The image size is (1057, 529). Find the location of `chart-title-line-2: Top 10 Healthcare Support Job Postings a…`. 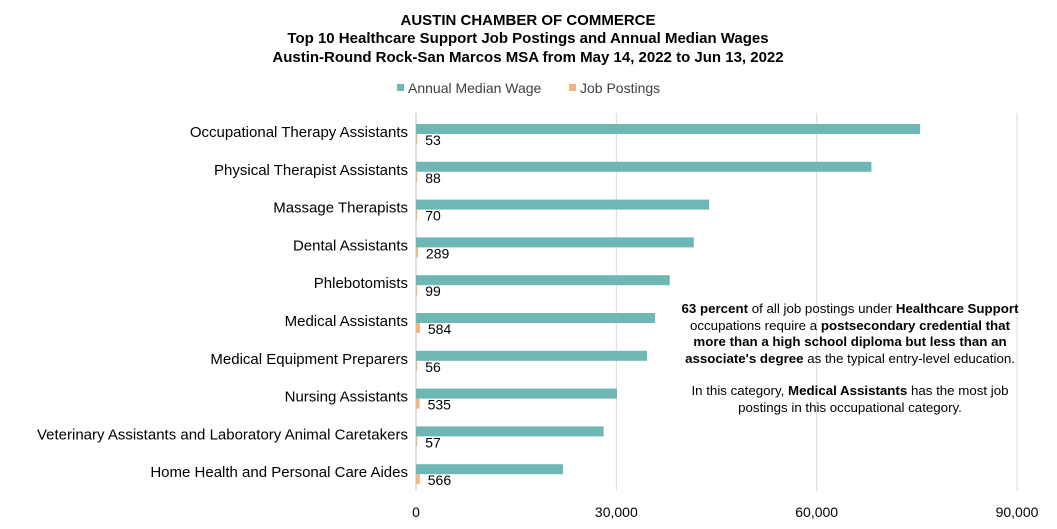

chart-title-line-2: Top 10 Healthcare Support Job Postings a… is located at coordinates (527, 38).